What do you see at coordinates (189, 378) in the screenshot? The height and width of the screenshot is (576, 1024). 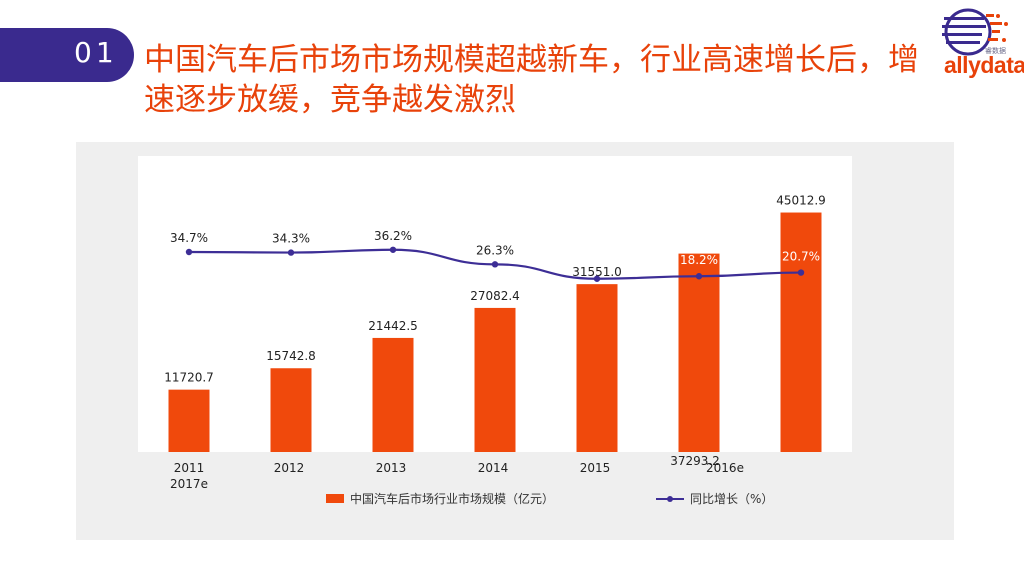 I see `bar-value-label-2011: 11720.7` at bounding box center [189, 378].